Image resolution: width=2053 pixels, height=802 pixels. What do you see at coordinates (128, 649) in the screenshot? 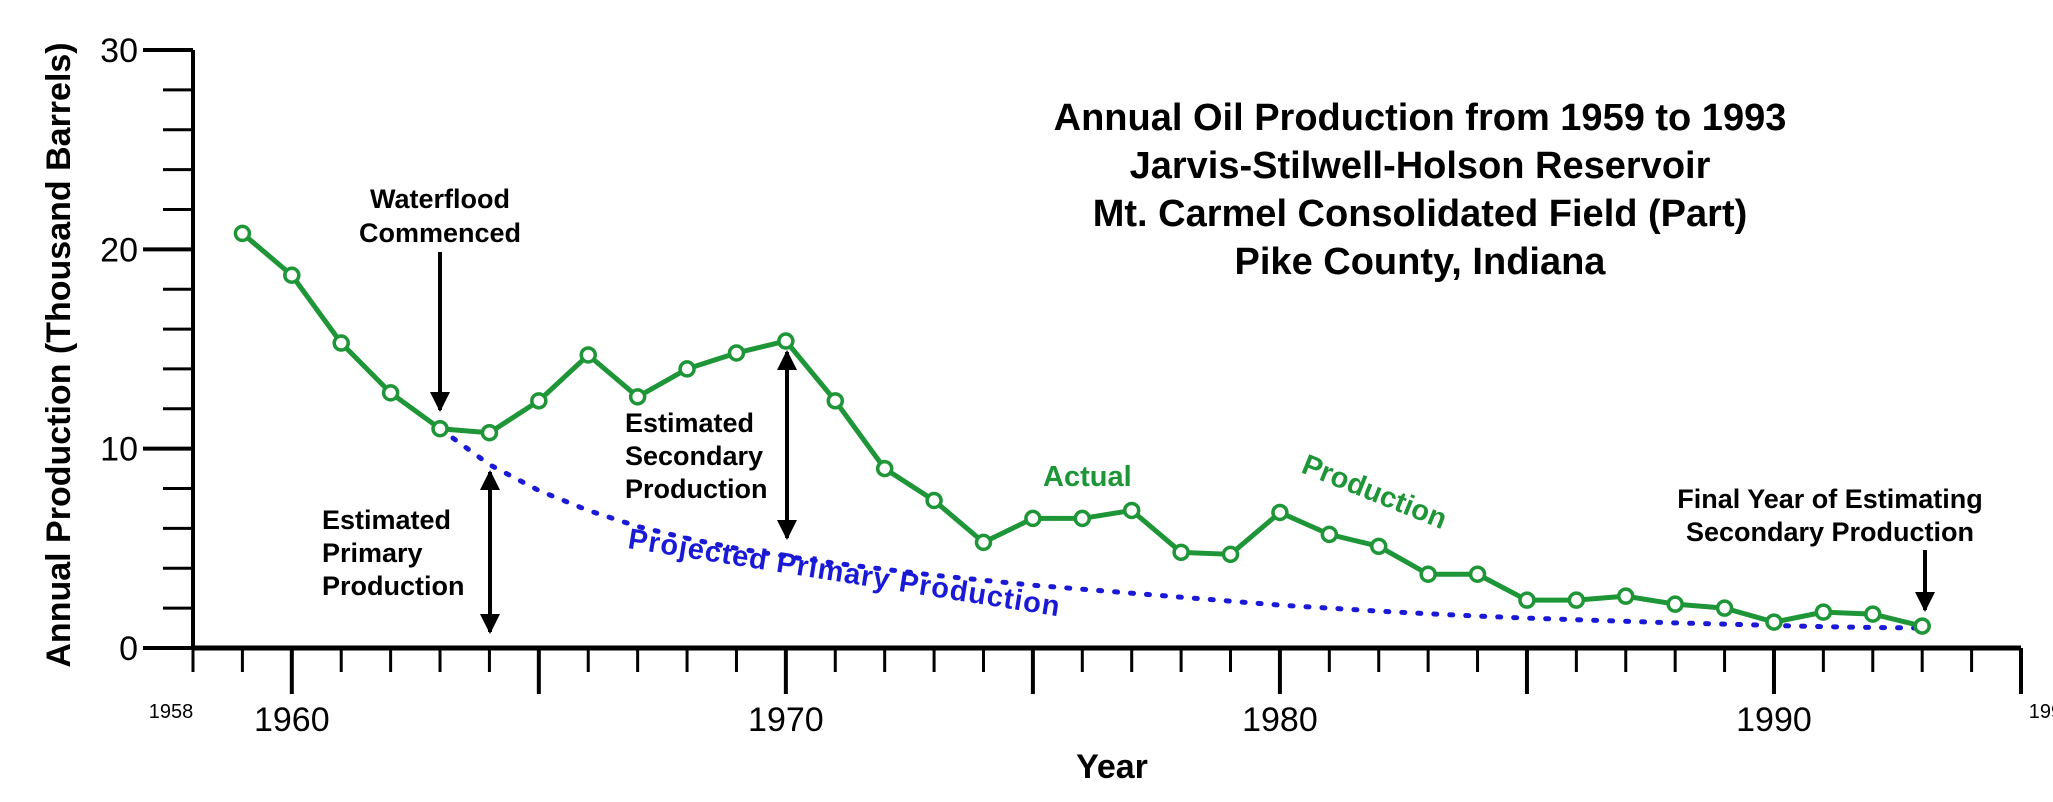
I see `y-tick-label: 0` at bounding box center [128, 649].